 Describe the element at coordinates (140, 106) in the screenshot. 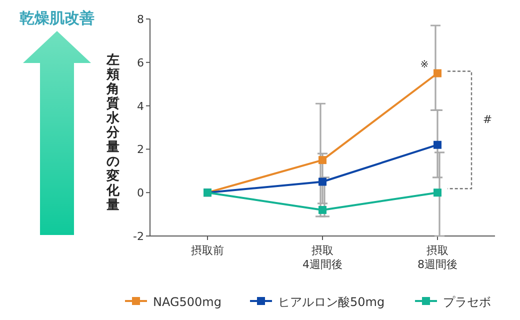

I see `y-tick-label: 4` at that location.